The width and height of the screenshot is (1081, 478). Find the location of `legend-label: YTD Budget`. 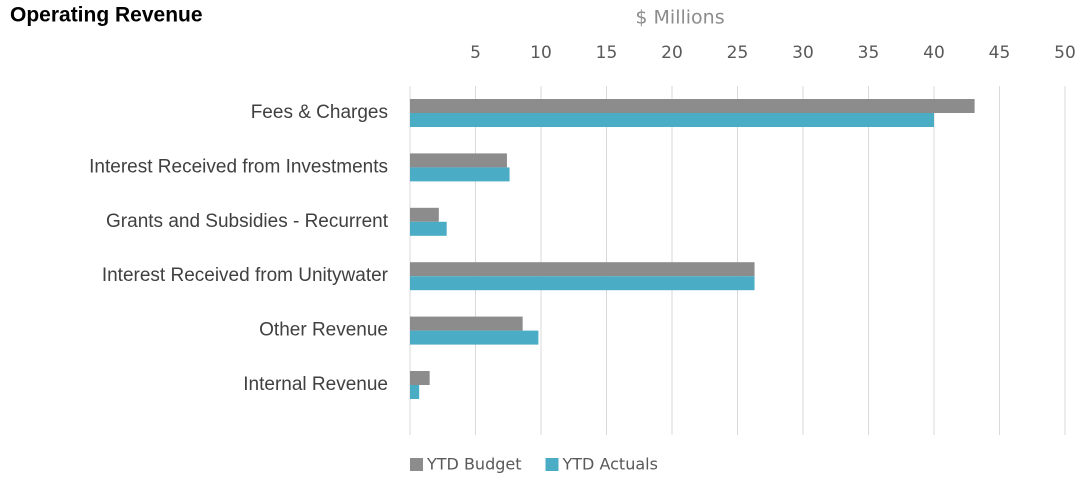

legend-label: YTD Budget is located at coordinates (474, 464).